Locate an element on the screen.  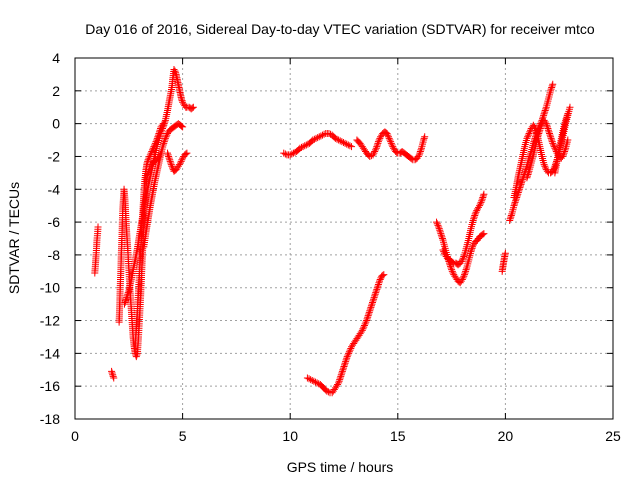
x-tick-label: 0 is located at coordinates (75, 436).